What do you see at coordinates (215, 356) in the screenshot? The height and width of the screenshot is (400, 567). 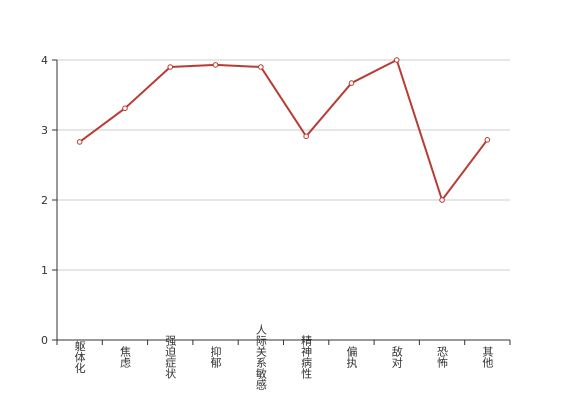 I see `x-tick-label: 抑郁` at bounding box center [215, 356].